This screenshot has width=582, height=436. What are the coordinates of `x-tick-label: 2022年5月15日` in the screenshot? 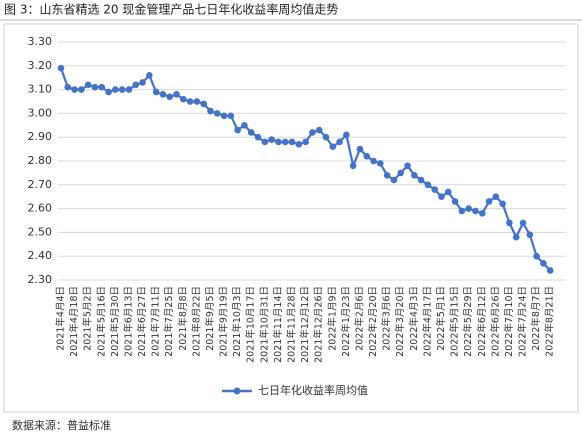 It's located at (455, 321).